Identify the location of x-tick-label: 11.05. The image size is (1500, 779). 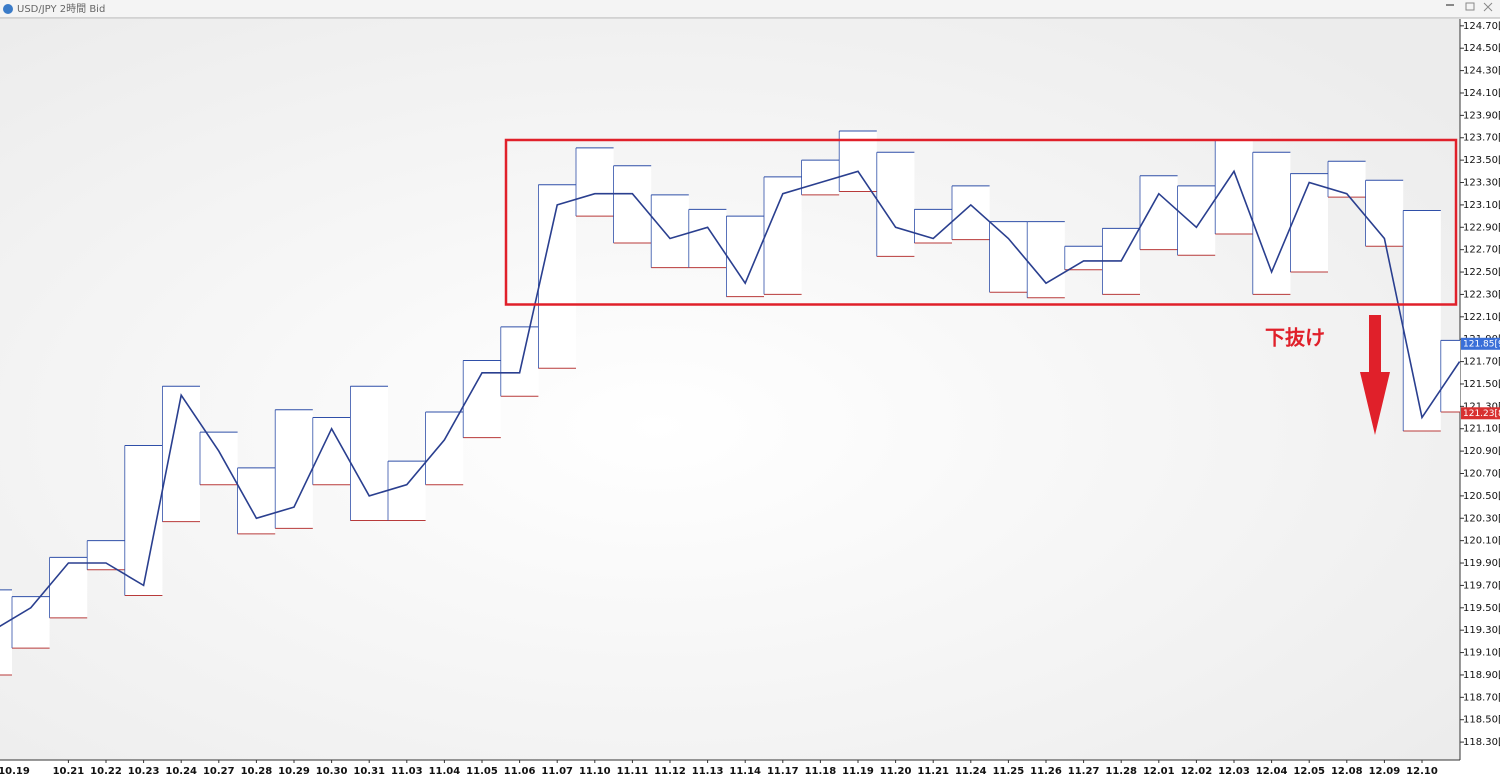
(482, 771).